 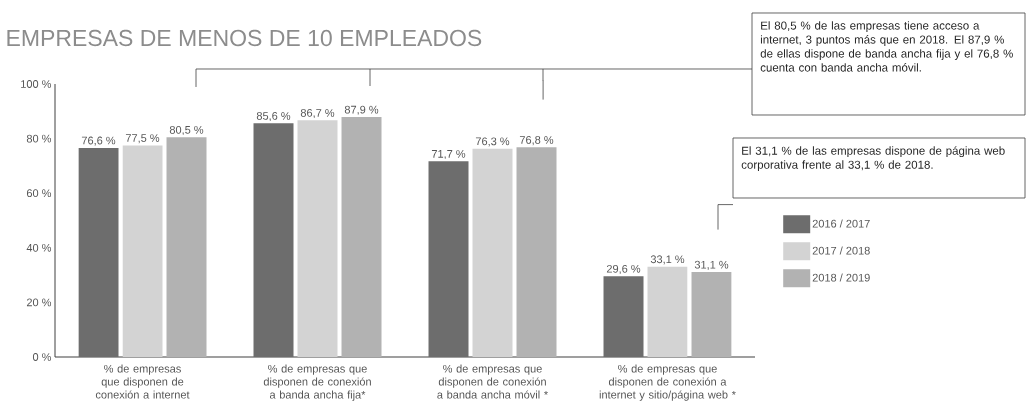 I want to click on legend-label: 2017 / 2018, so click(x=841, y=250).